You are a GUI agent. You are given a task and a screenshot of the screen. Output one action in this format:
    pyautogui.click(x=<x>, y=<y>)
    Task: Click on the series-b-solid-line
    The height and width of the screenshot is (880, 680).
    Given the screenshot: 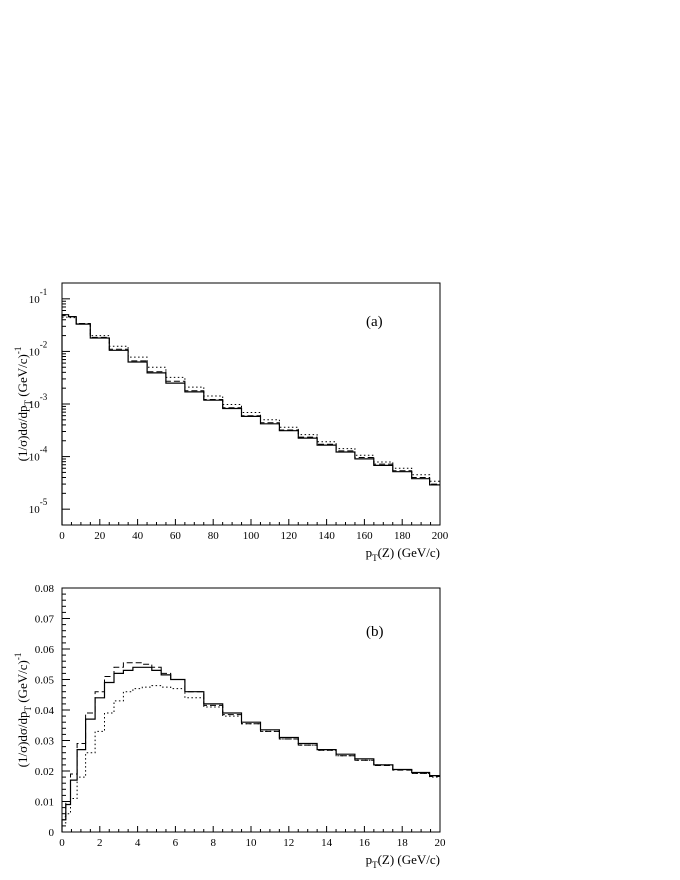 What is the action you would take?
    pyautogui.click(x=250, y=749)
    